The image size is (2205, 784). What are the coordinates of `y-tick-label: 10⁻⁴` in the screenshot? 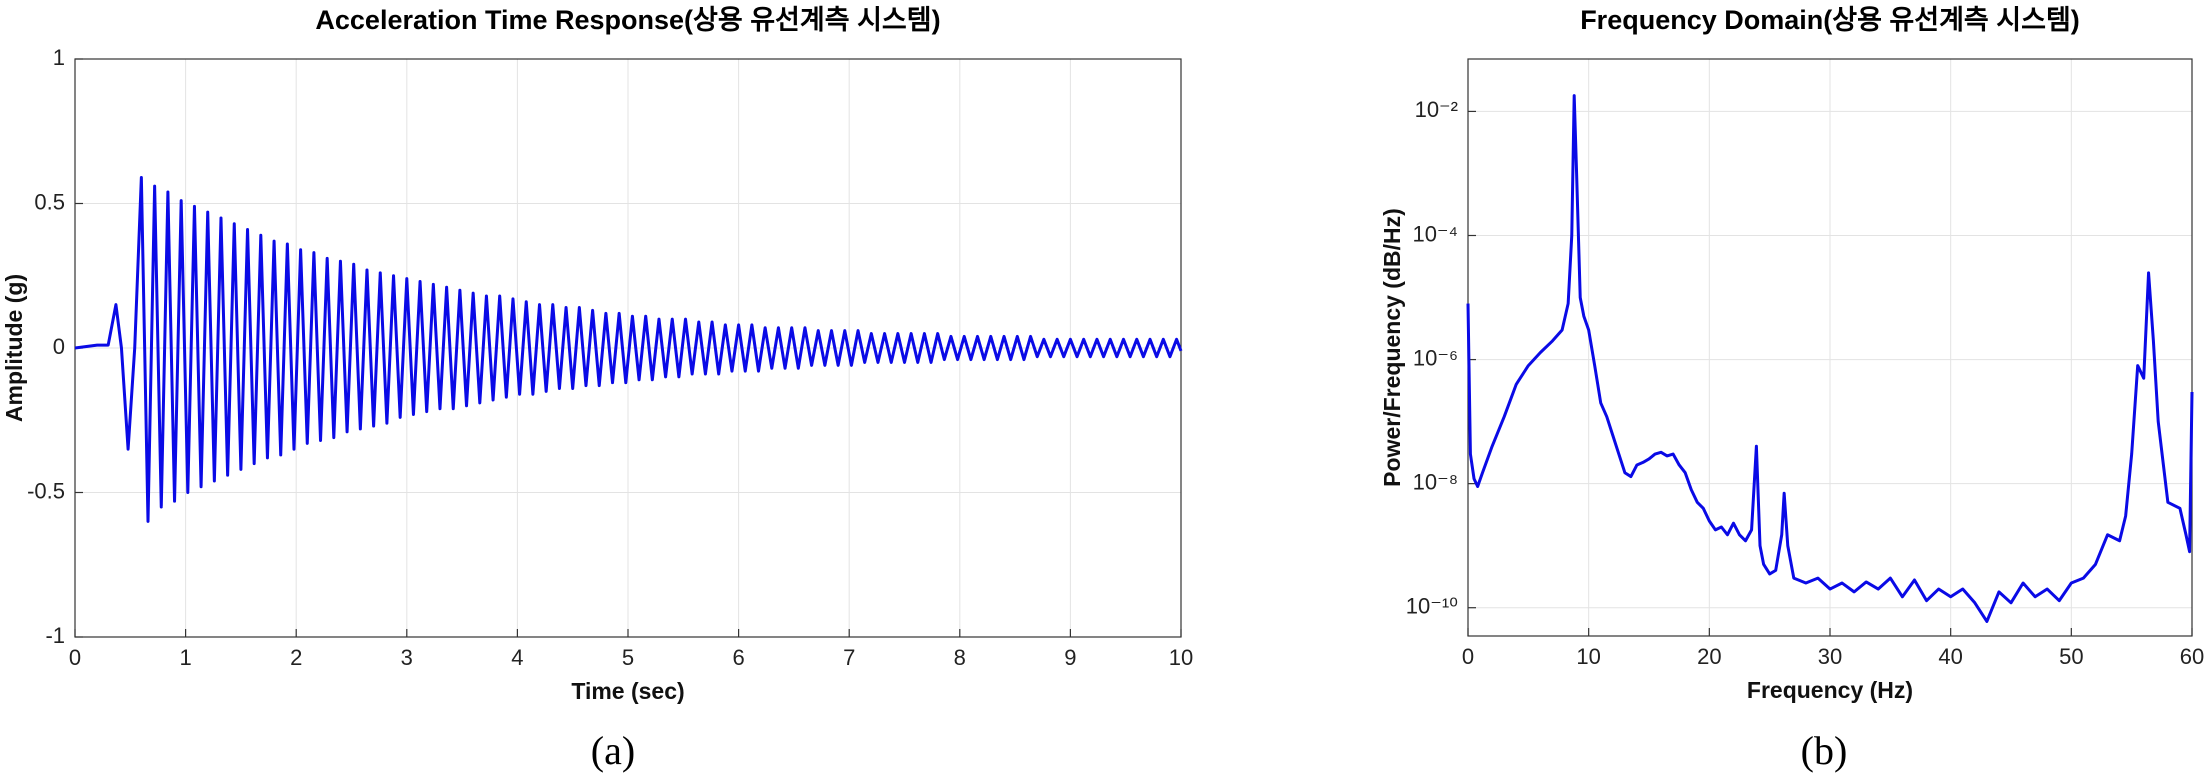 It's located at (1435, 233).